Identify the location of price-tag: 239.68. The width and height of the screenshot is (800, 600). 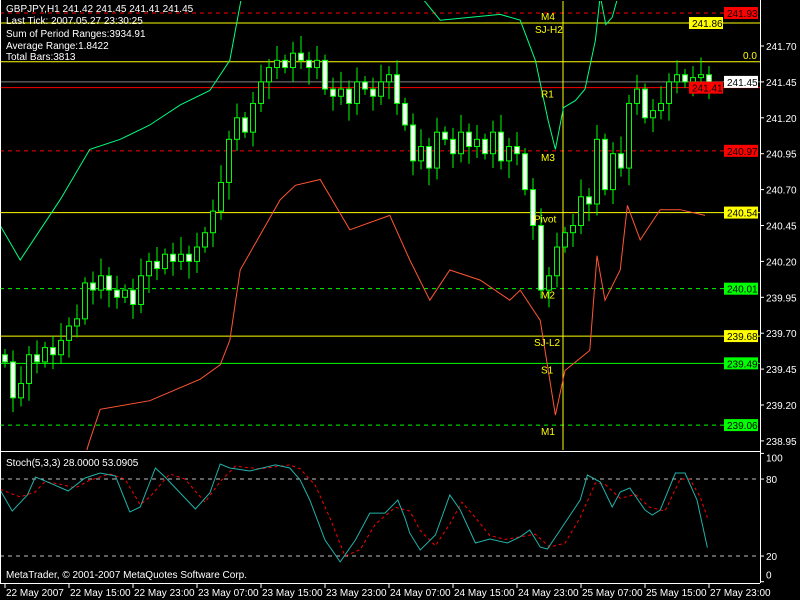
(742, 337).